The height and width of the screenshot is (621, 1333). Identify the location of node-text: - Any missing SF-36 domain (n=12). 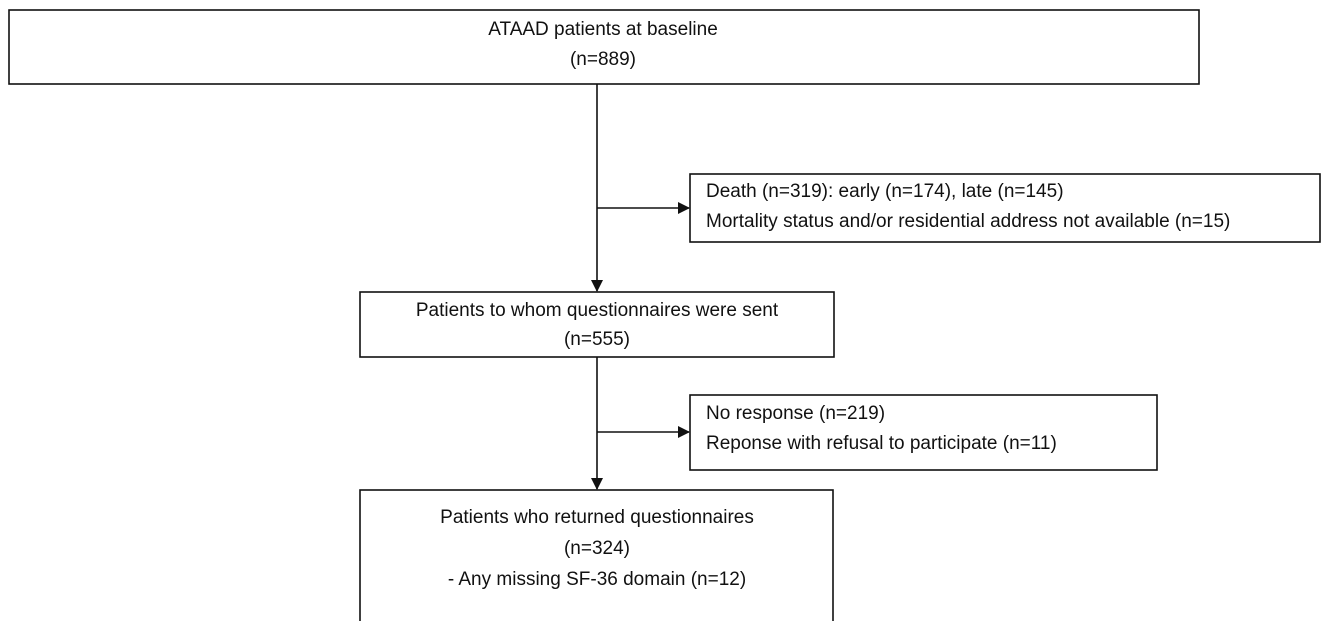
(597, 579).